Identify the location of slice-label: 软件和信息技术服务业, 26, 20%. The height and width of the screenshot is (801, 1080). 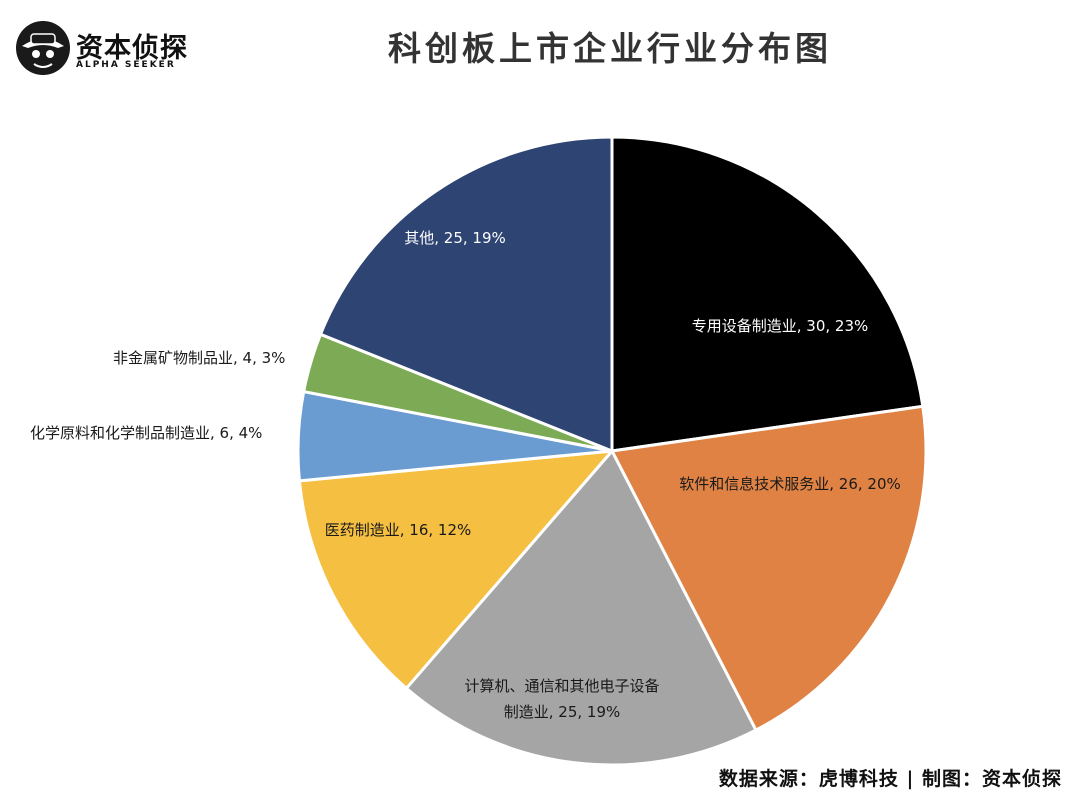
(790, 484).